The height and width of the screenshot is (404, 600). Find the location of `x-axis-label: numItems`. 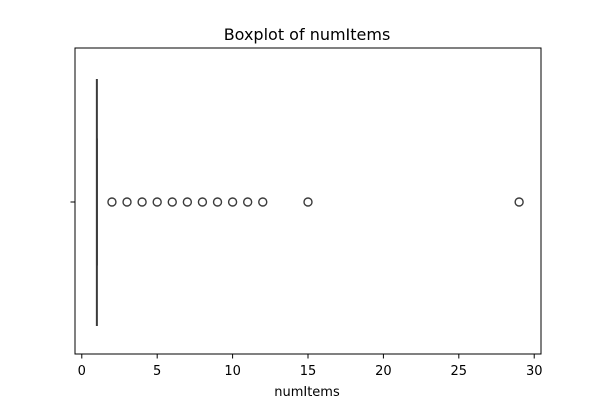

x-axis-label: numItems is located at coordinates (307, 392).